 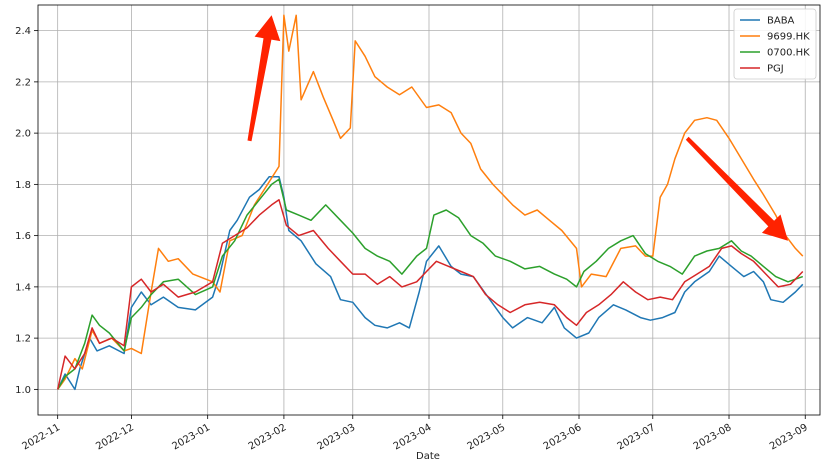 I want to click on x-tick-label: 2023-08, so click(x=713, y=437).